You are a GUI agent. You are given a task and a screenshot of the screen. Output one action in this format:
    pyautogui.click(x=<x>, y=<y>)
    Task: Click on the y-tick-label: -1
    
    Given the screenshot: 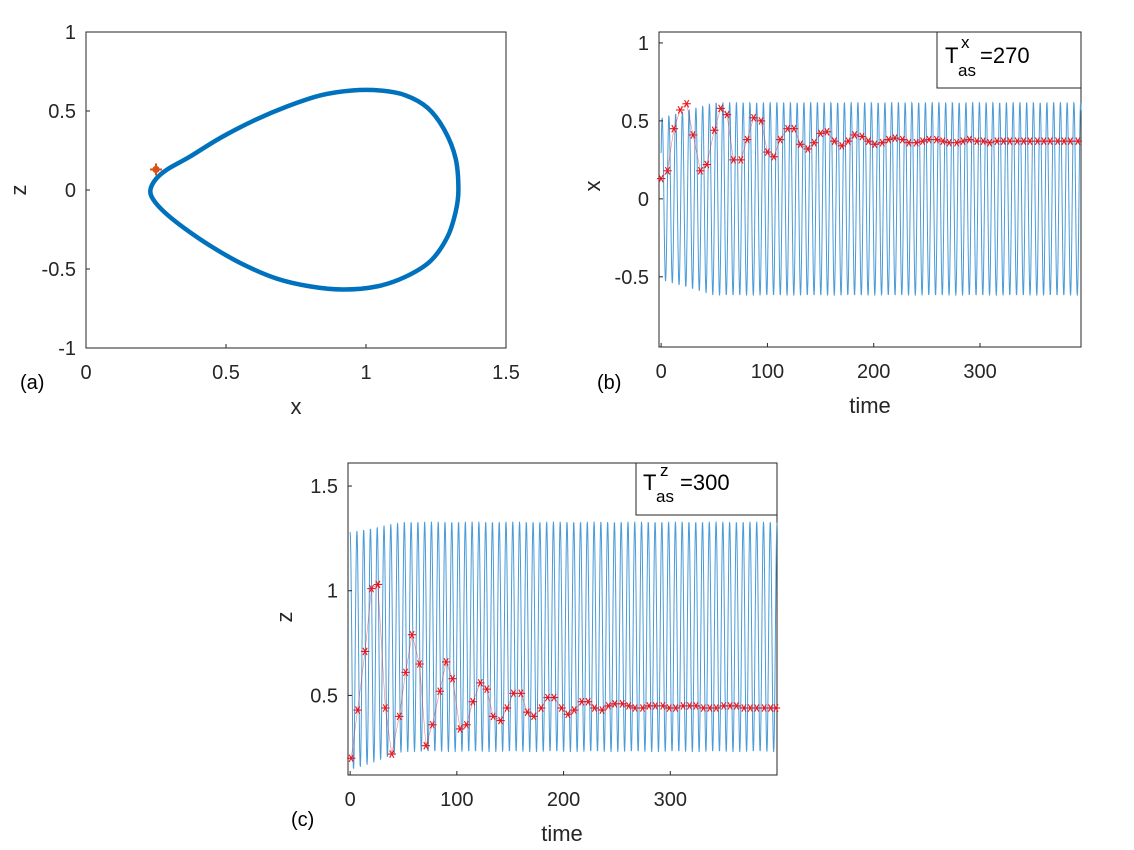 What is the action you would take?
    pyautogui.click(x=67, y=349)
    